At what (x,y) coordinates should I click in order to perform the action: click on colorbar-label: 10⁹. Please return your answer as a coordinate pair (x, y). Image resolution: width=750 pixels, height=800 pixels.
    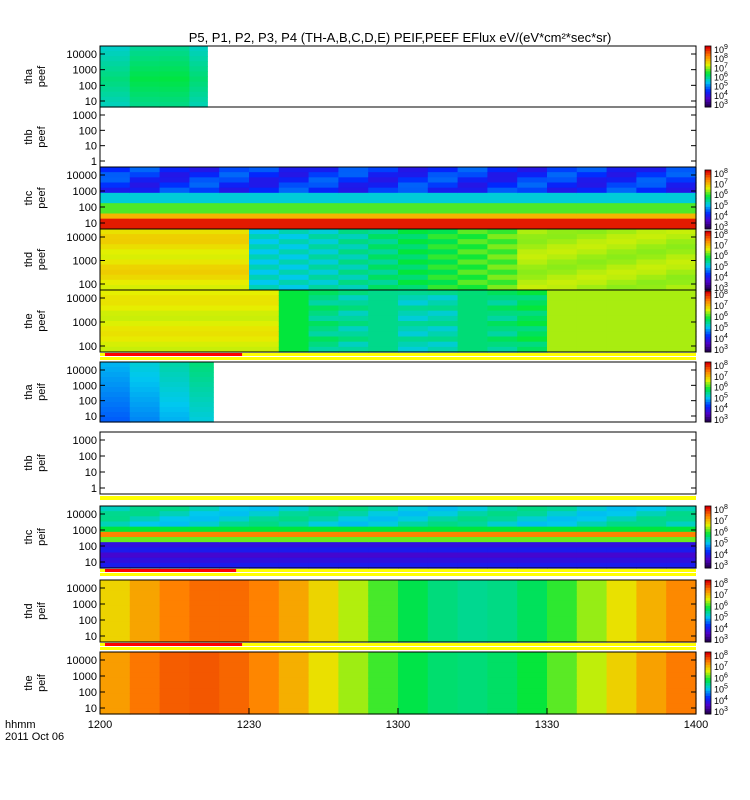
    Looking at the image, I should click on (721, 49).